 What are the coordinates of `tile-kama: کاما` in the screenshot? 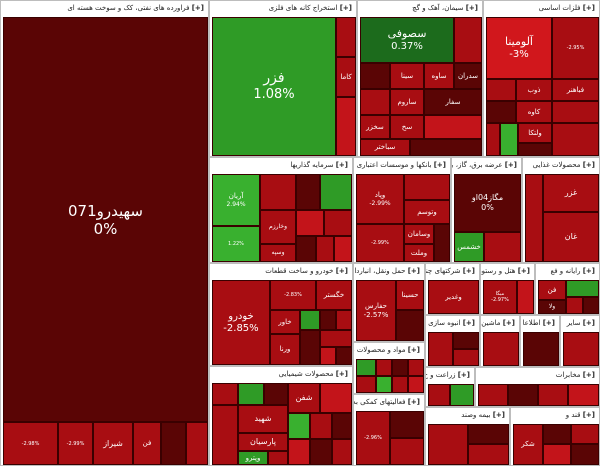 It's located at (346, 77).